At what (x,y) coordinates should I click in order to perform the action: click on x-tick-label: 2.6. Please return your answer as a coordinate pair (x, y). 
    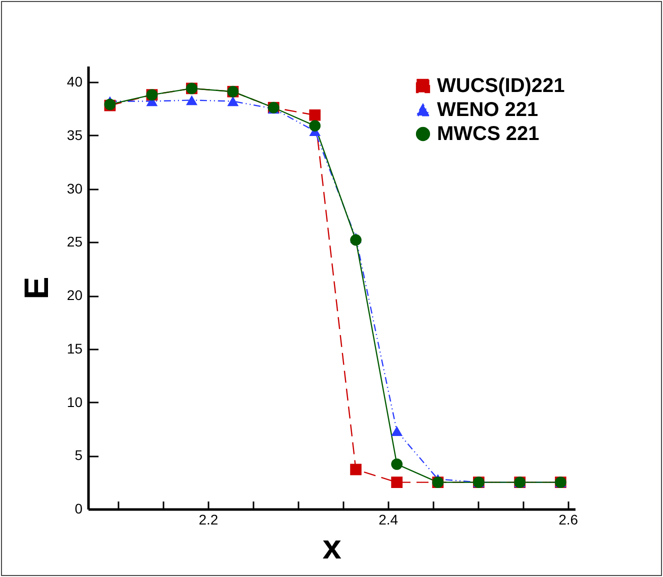
    Looking at the image, I should click on (568, 520).